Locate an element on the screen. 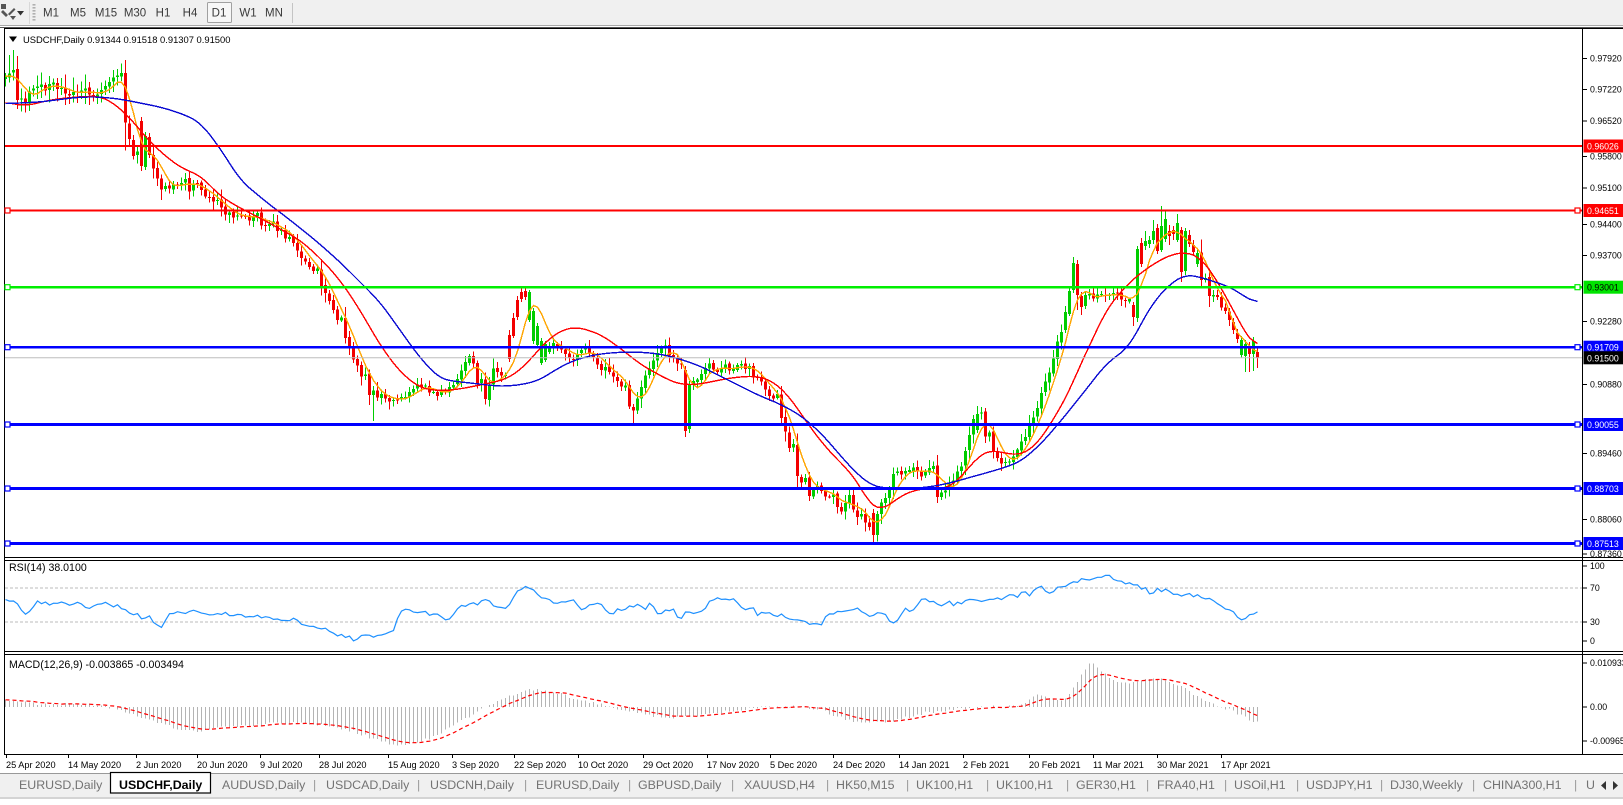  svg-text: 0.91709 is located at coordinates (1603, 348).